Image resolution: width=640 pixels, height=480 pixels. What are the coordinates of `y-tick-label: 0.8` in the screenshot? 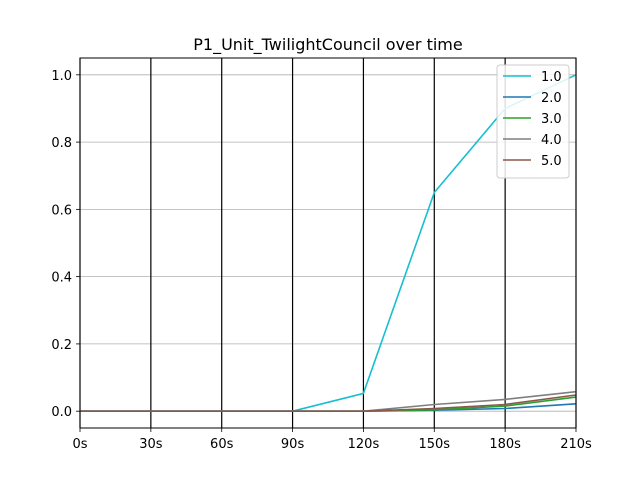 It's located at (61, 143).